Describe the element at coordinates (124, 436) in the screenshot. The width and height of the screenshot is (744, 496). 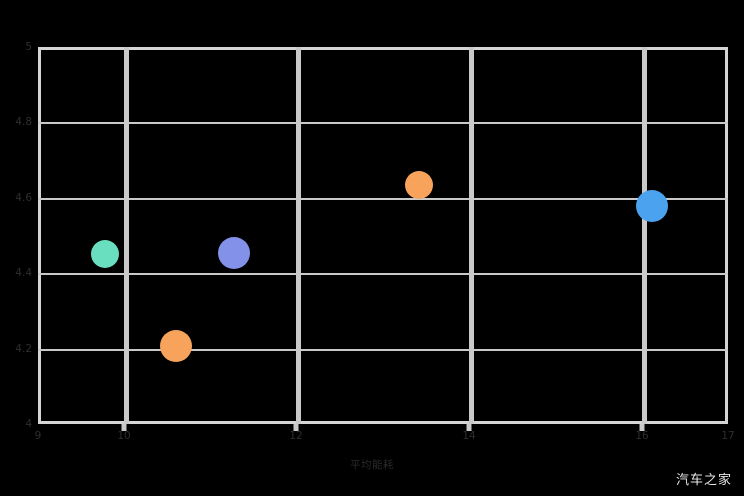
I see `x-tick-label: 10` at that location.